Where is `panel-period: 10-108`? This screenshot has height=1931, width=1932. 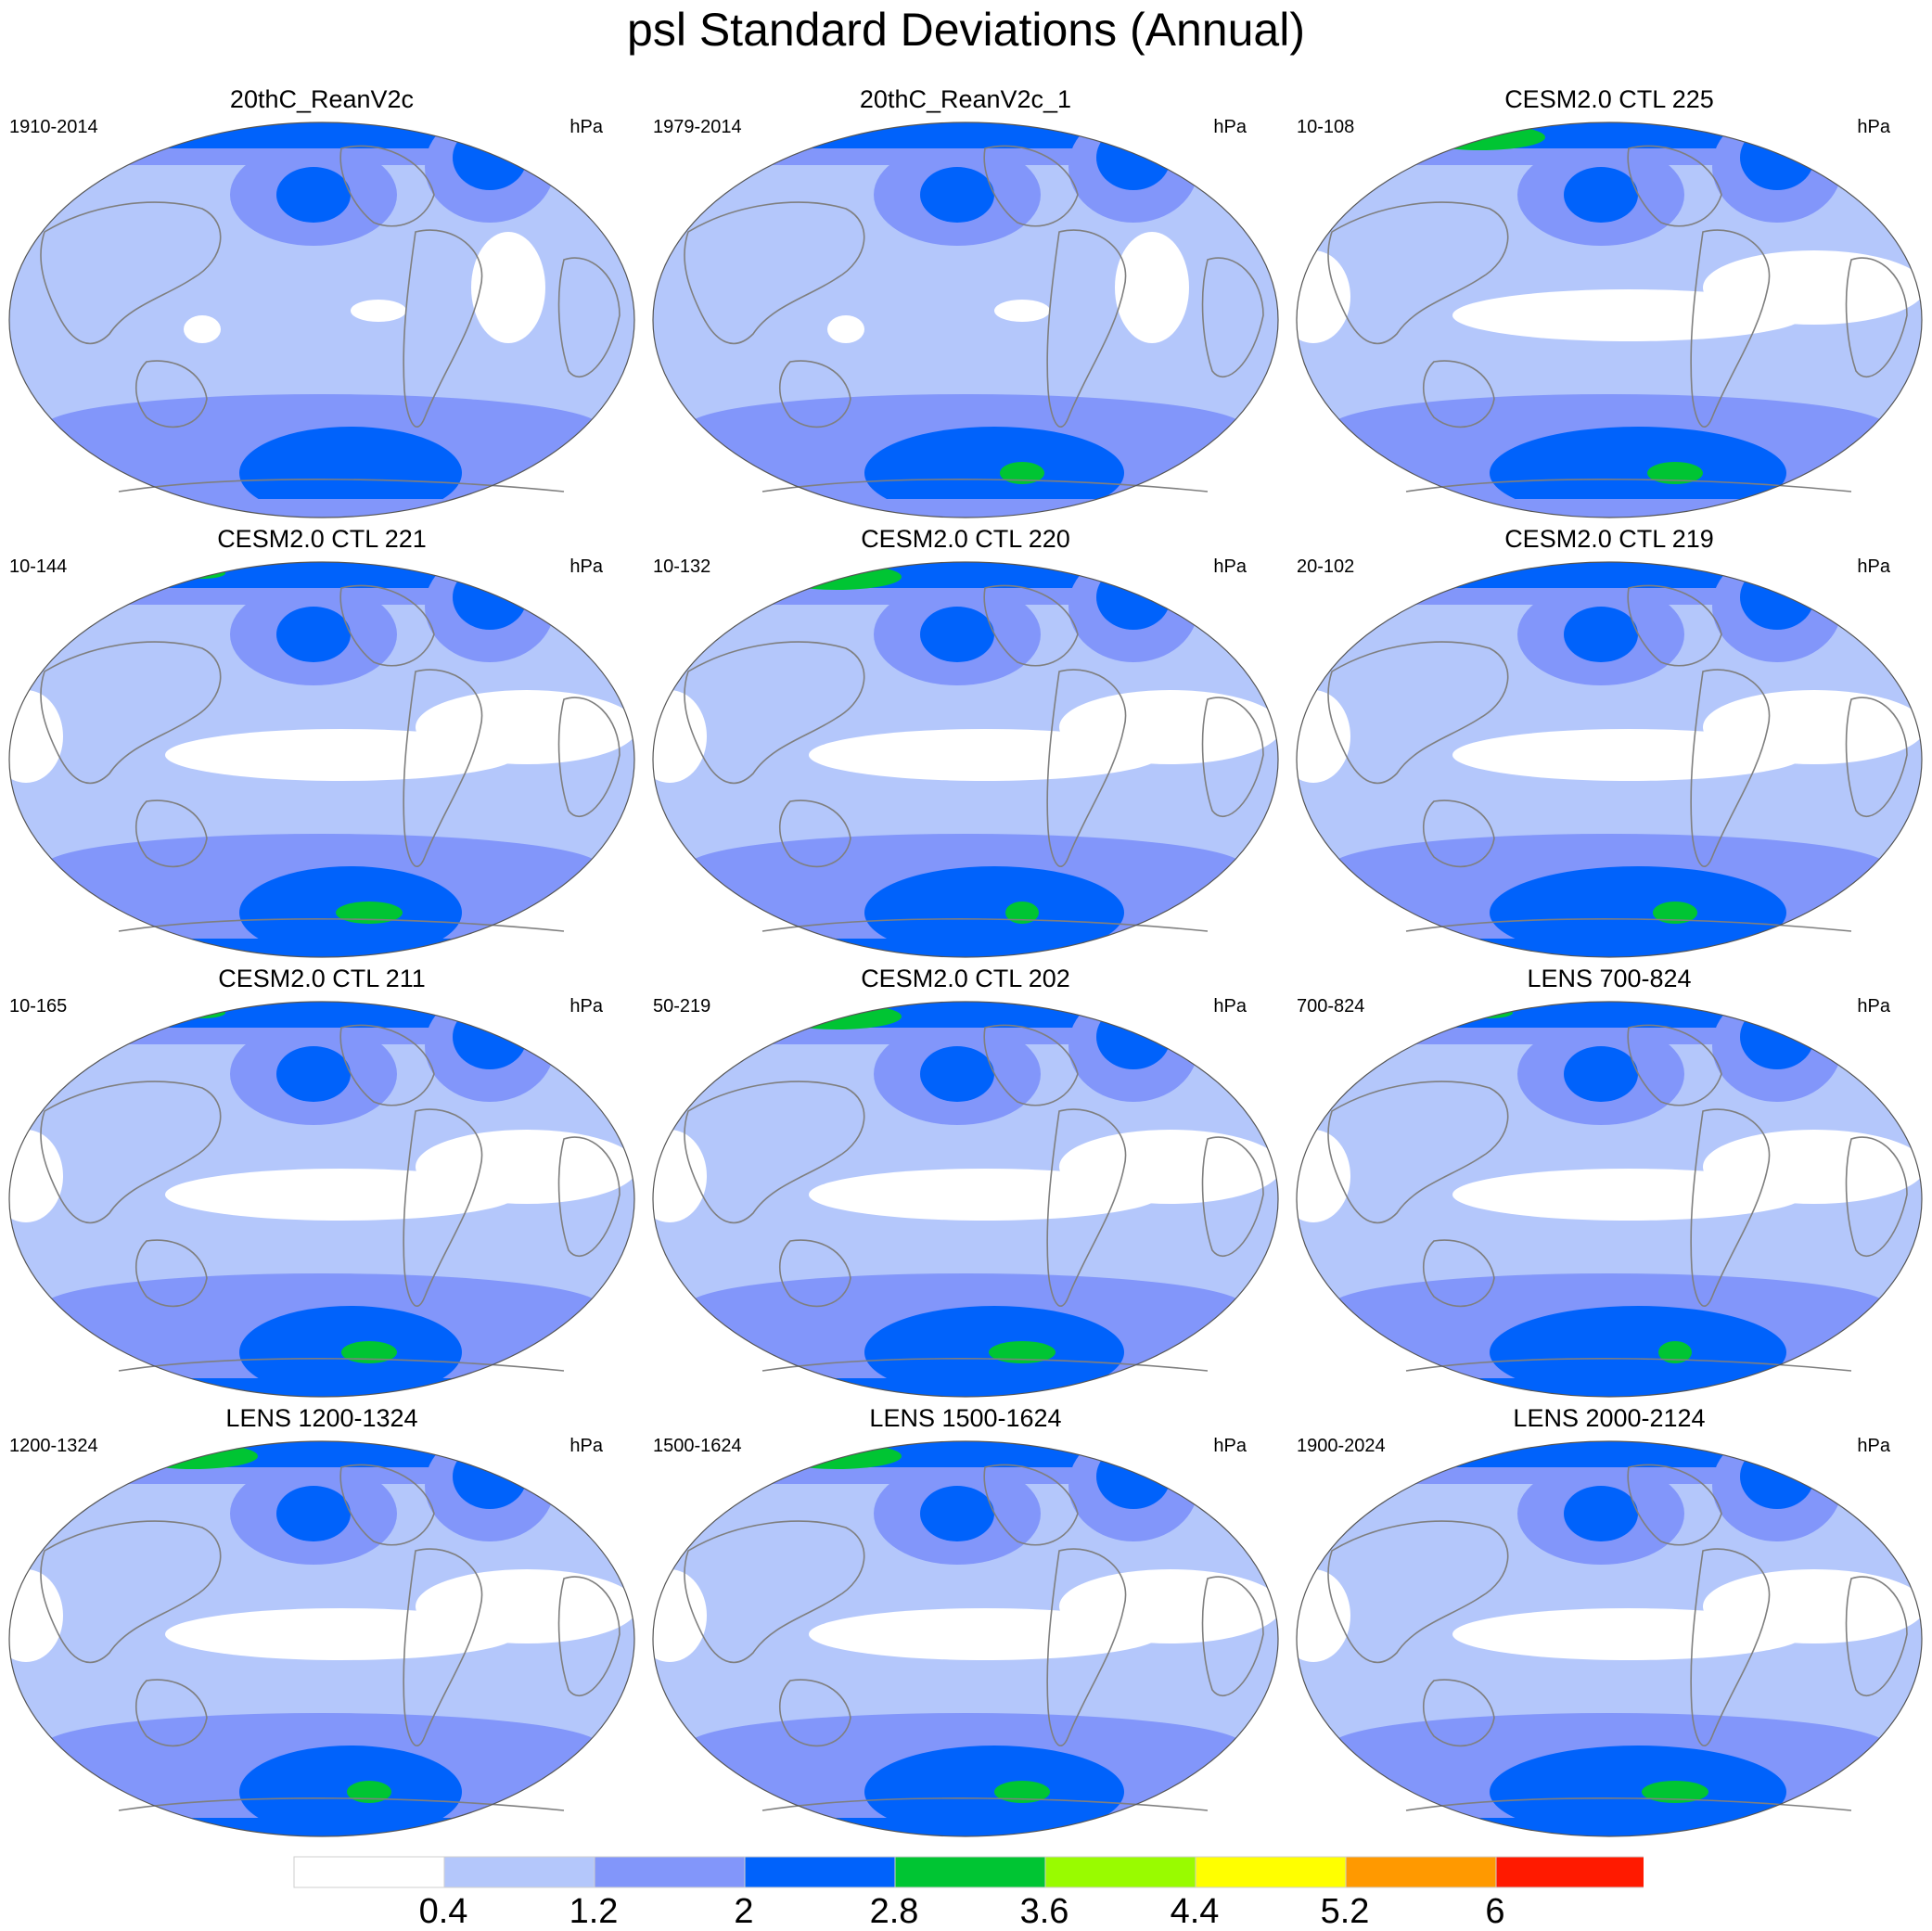 panel-period: 10-108 is located at coordinates (1326, 127).